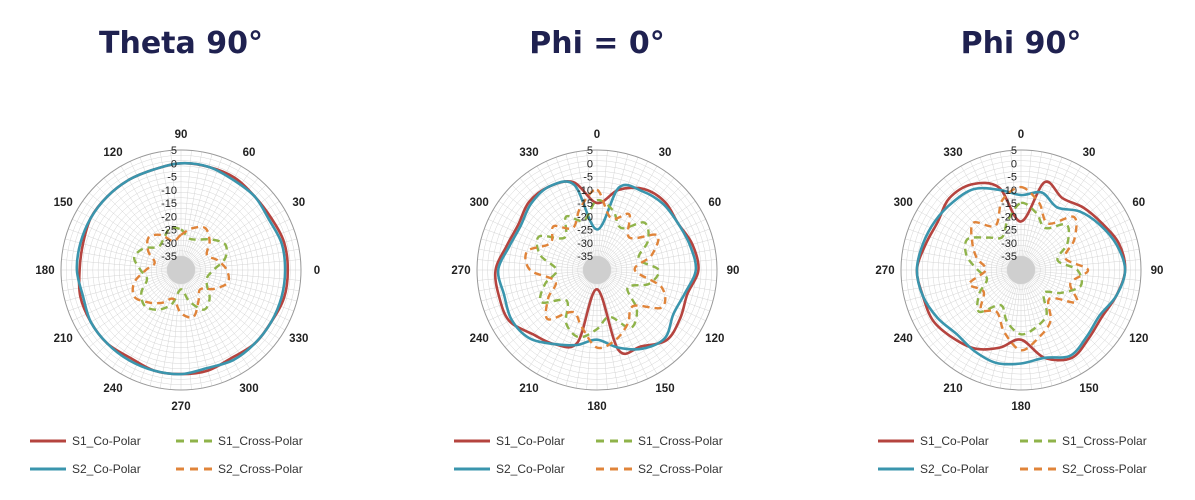  Describe the element at coordinates (194, 469) in the screenshot. I see `legend-swatch-s2-cross` at that location.